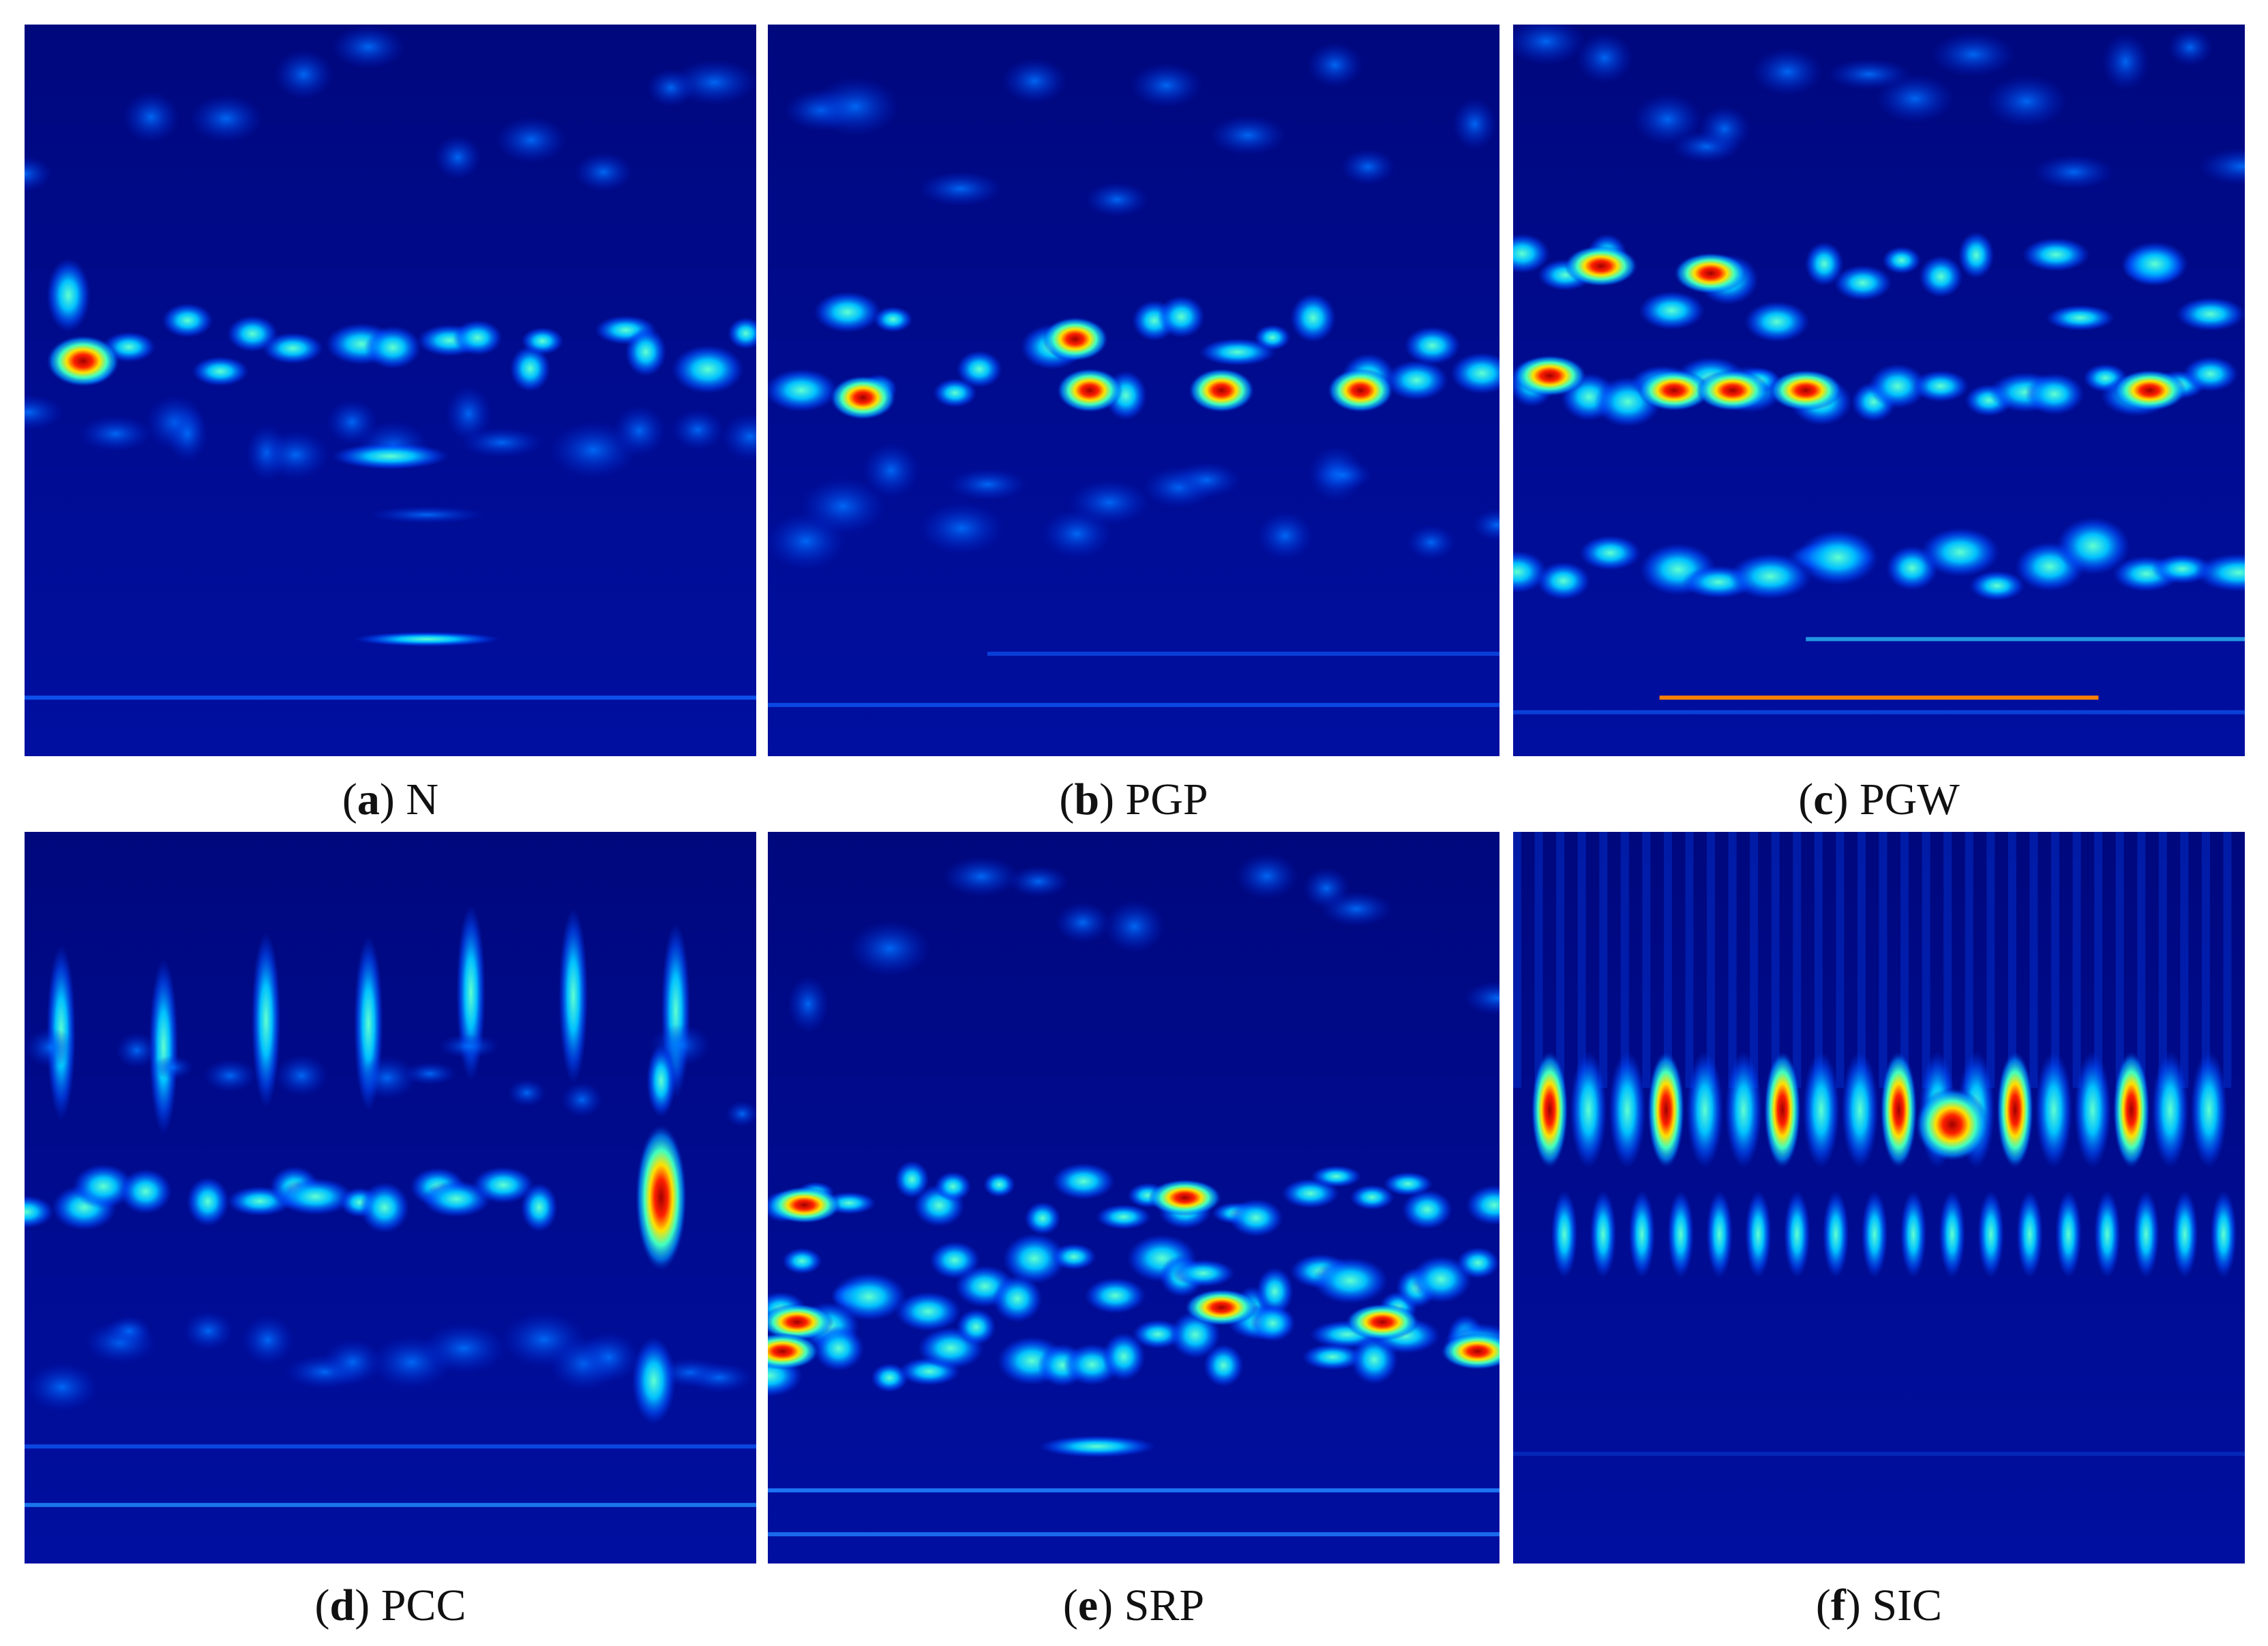 This screenshot has width=2268, height=1646. I want to click on caption: (c) PGW, so click(1879, 800).